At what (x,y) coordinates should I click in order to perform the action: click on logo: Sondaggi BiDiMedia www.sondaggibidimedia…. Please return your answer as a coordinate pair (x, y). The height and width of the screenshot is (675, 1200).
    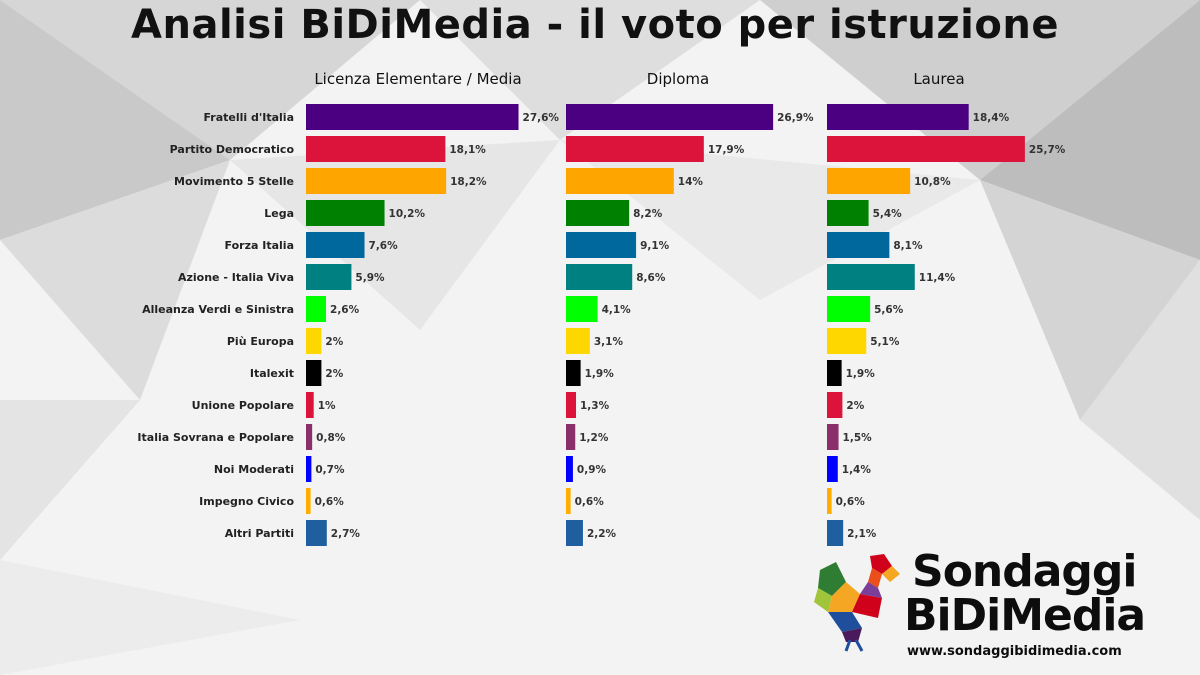
    Looking at the image, I should click on (1002, 606).